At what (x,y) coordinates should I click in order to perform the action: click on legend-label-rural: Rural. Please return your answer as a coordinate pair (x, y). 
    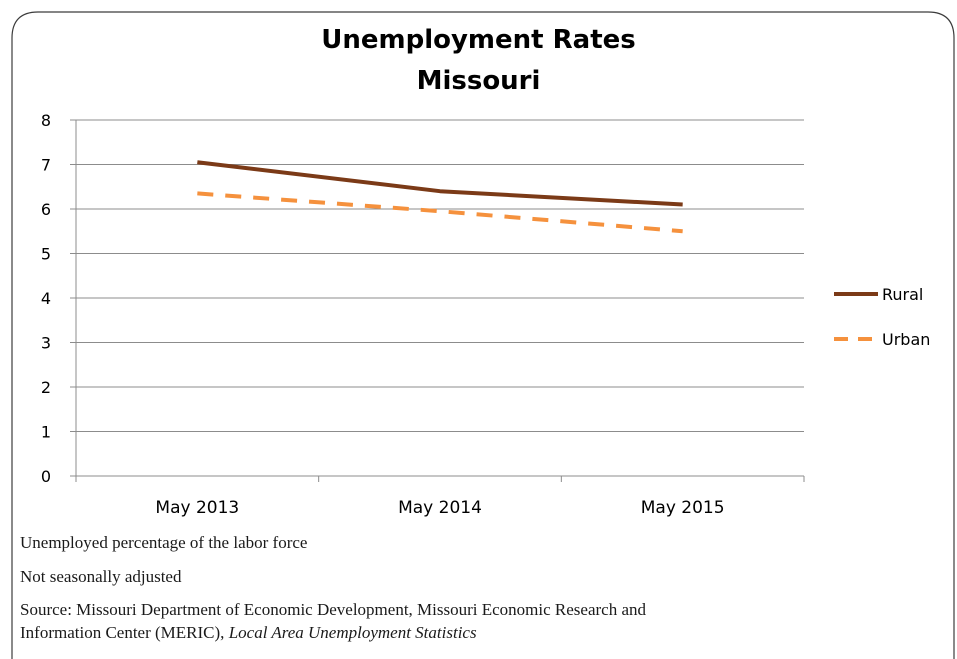
    Looking at the image, I should click on (902, 294).